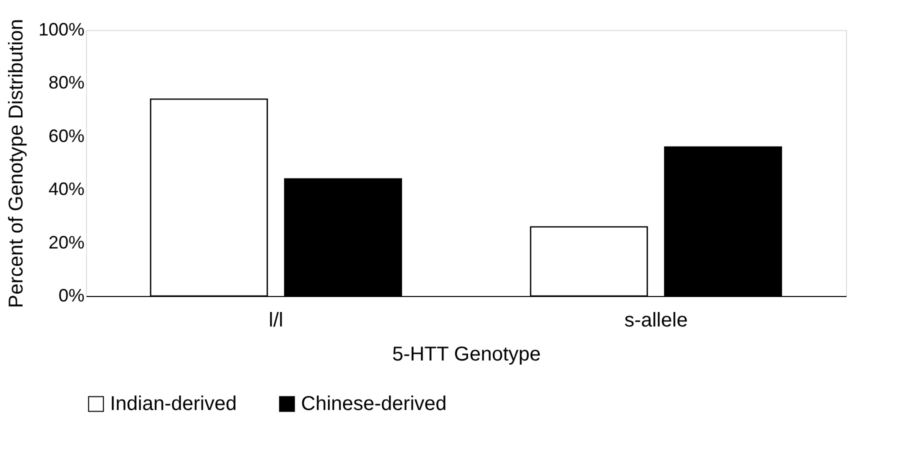  Describe the element at coordinates (71, 296) in the screenshot. I see `y-tick-label: 0%` at that location.